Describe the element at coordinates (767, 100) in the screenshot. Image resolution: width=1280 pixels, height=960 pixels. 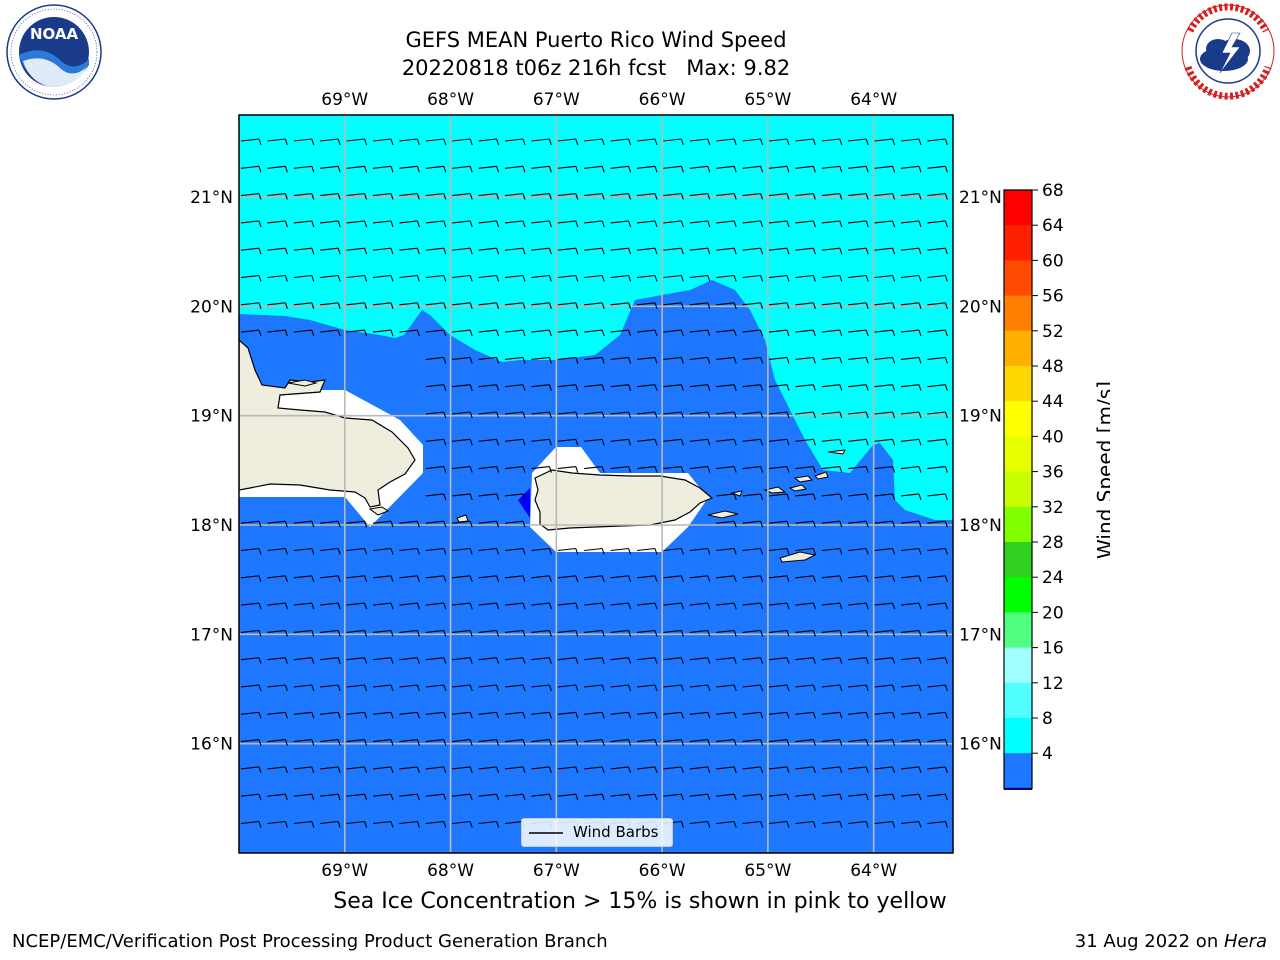
I see `lon-tick-label-top: 65°W` at that location.